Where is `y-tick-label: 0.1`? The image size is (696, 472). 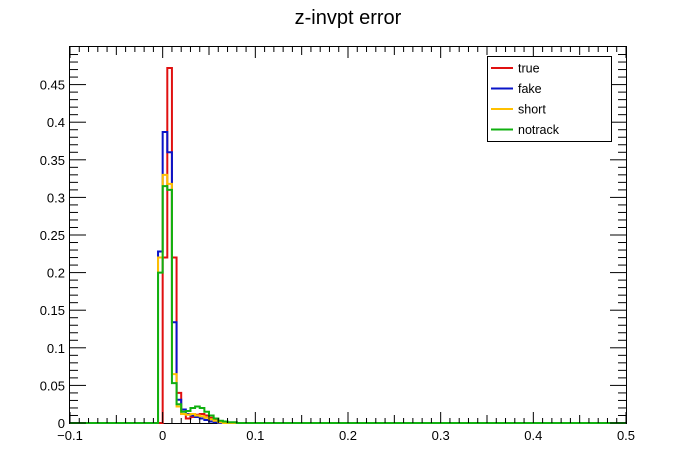 y-tick-label: 0.1 is located at coordinates (56, 348).